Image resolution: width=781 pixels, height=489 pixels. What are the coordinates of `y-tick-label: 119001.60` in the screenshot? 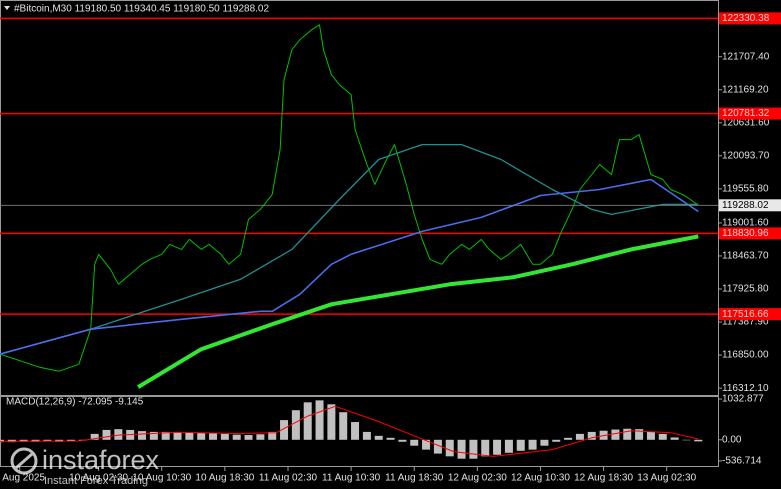 It's located at (745, 223).